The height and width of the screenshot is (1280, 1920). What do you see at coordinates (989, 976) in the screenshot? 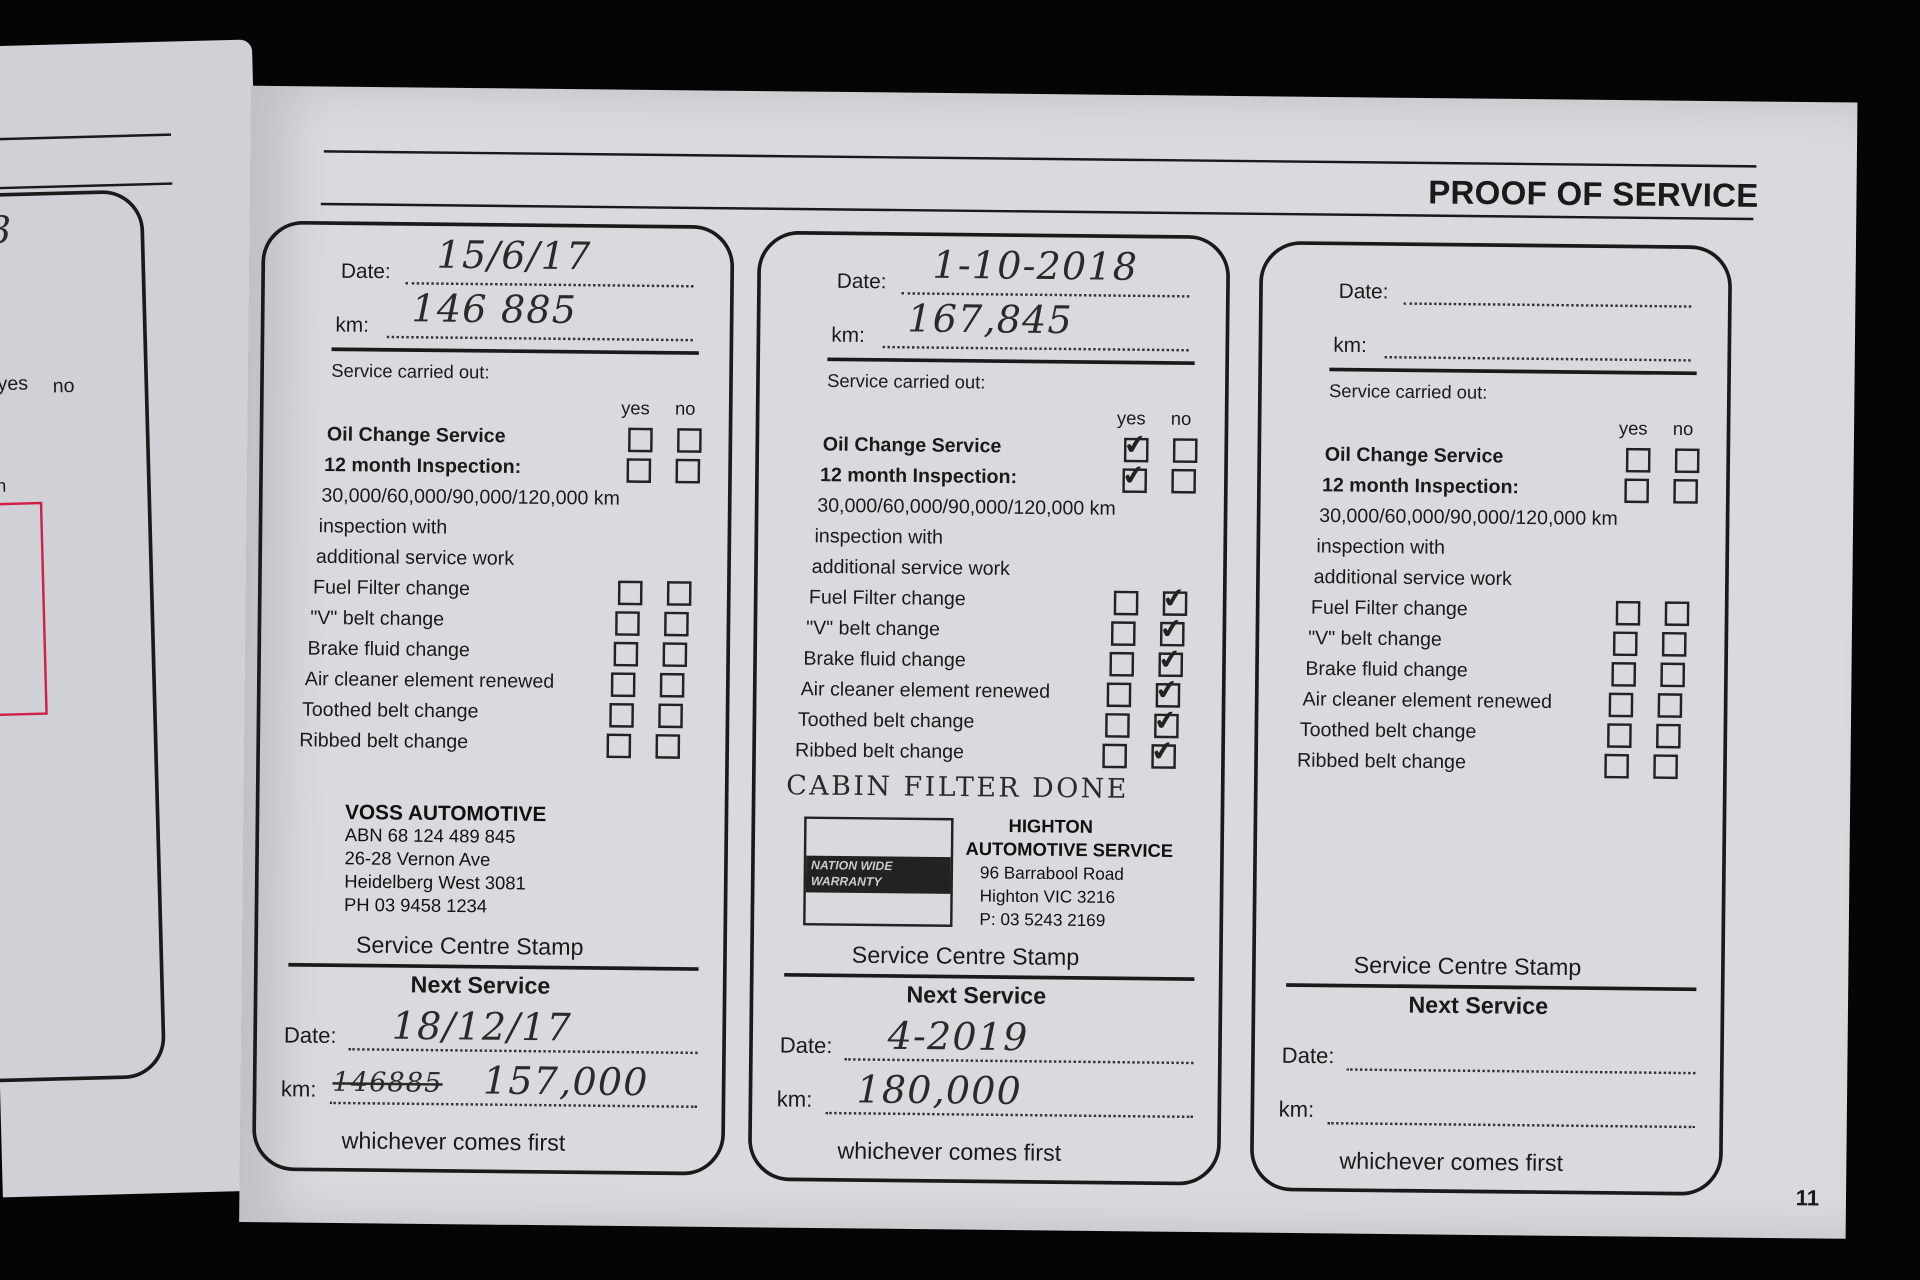
I see `stamp-rule` at bounding box center [989, 976].